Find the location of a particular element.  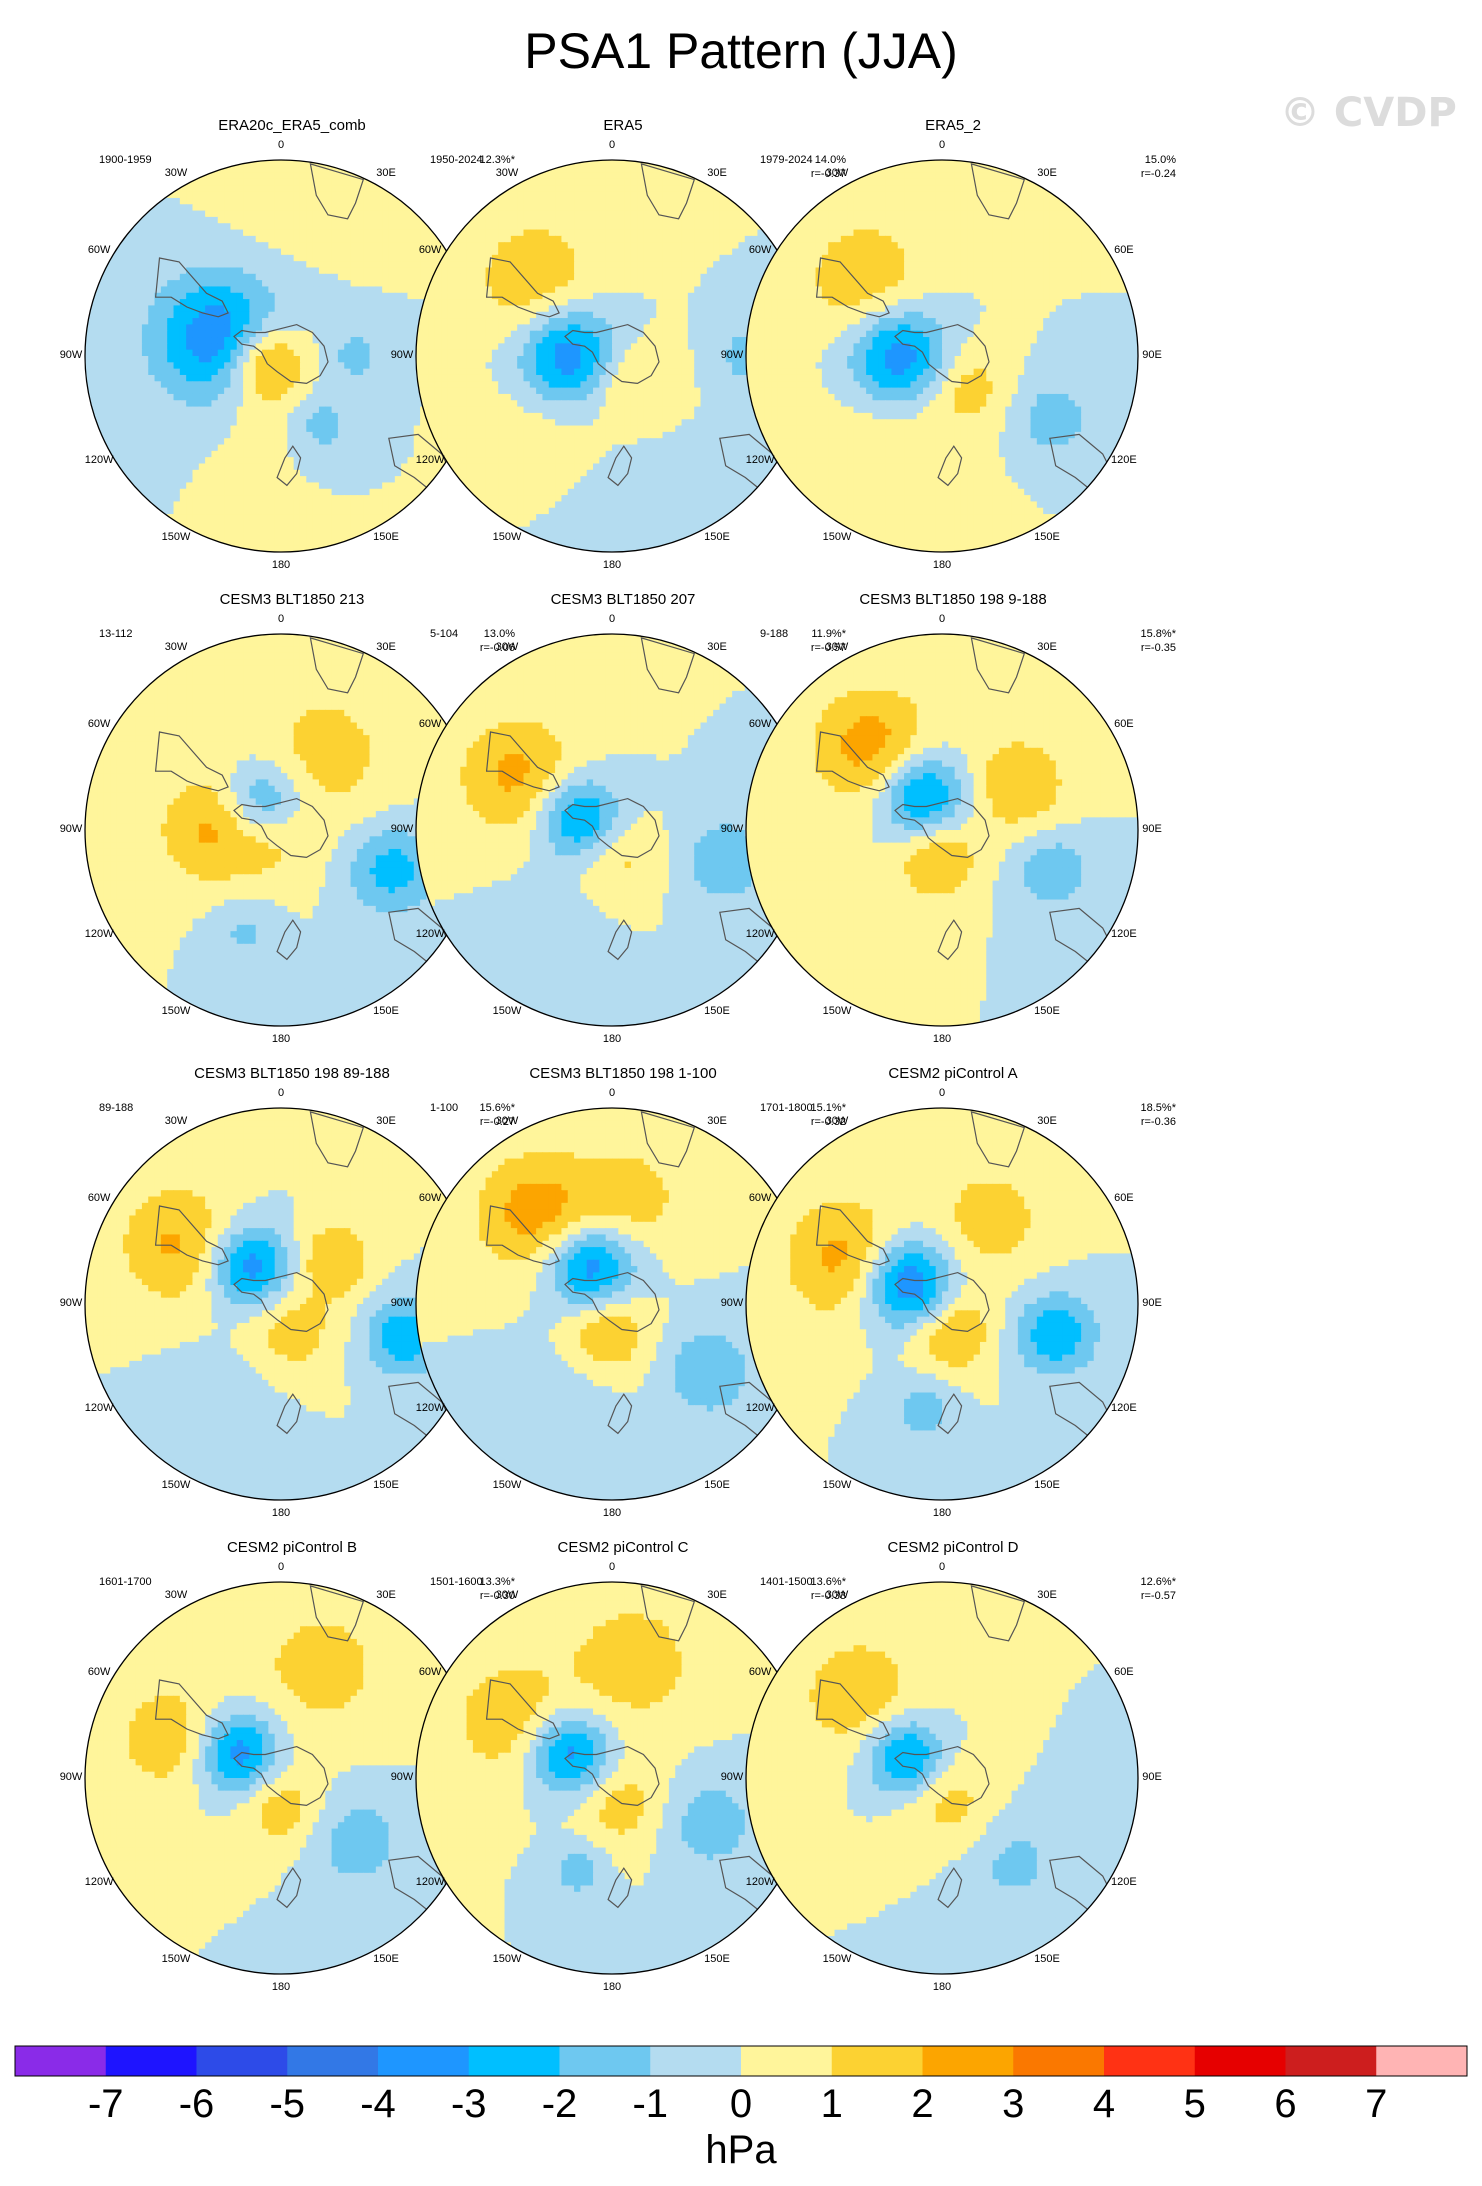

panel-correlation: r=-0.37 is located at coordinates (801, 174).